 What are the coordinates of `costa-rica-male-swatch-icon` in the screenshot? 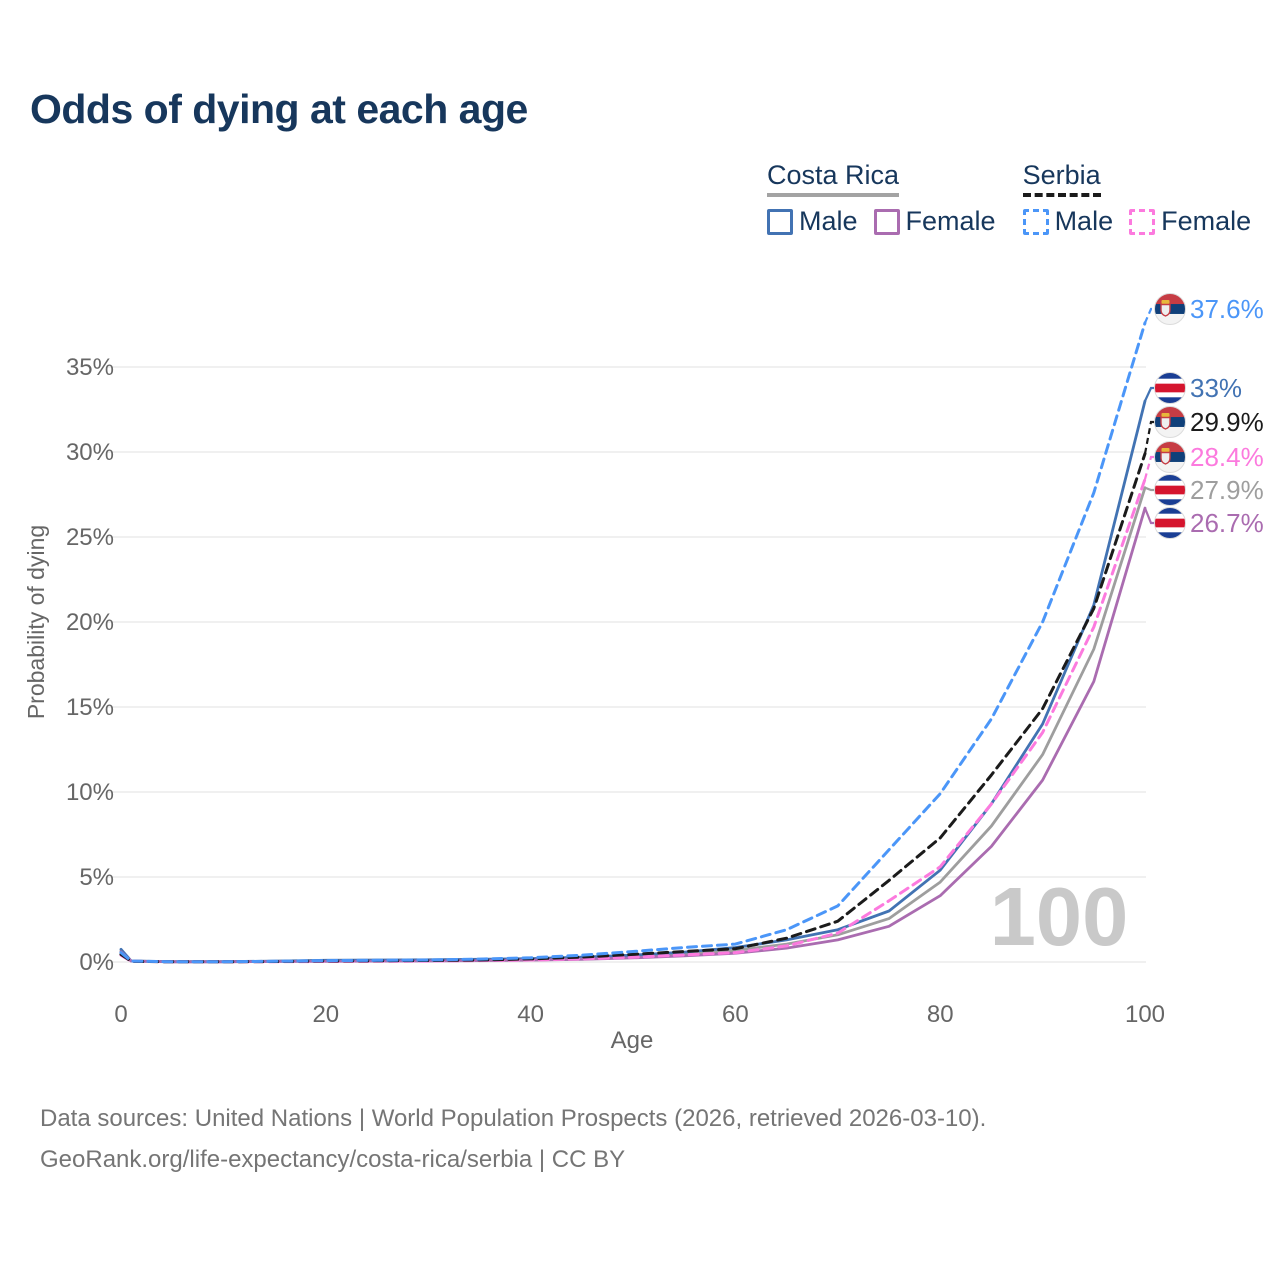 It's located at (780, 221).